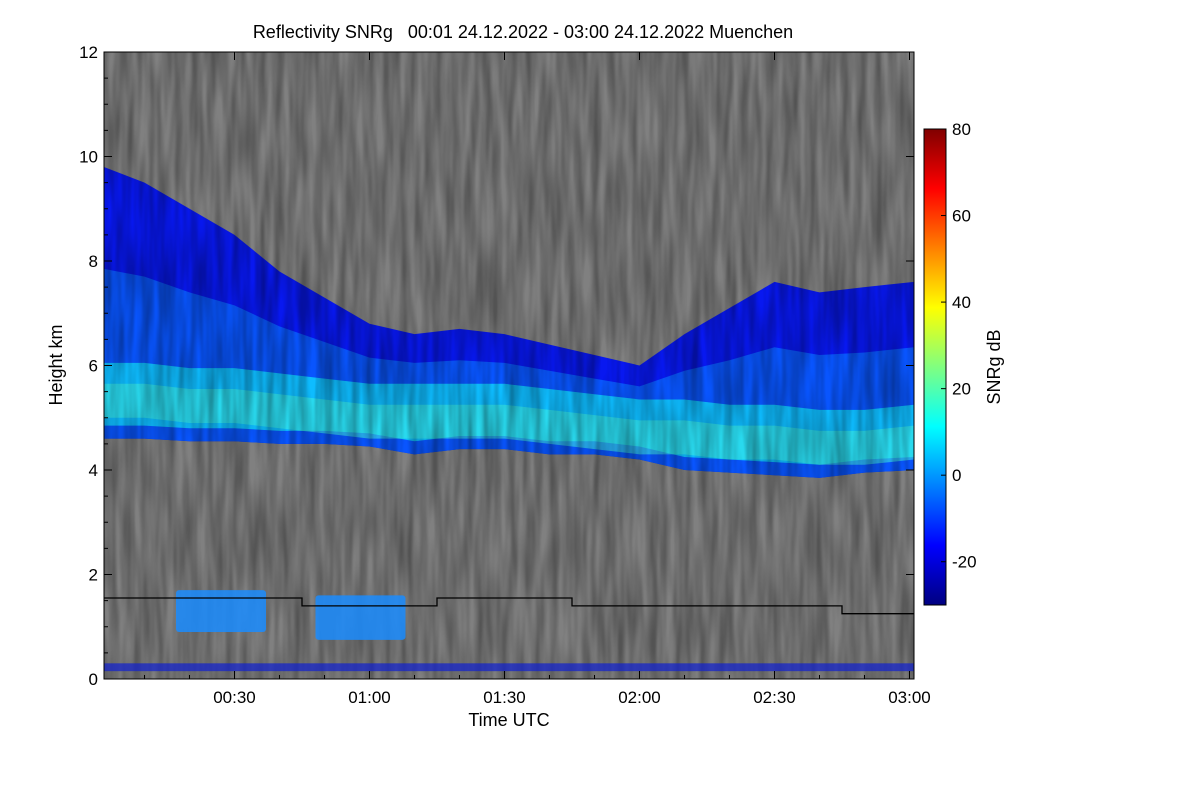 This screenshot has height=805, width=1200. Describe the element at coordinates (956, 475) in the screenshot. I see `colorbar-tick-label: 0` at that location.